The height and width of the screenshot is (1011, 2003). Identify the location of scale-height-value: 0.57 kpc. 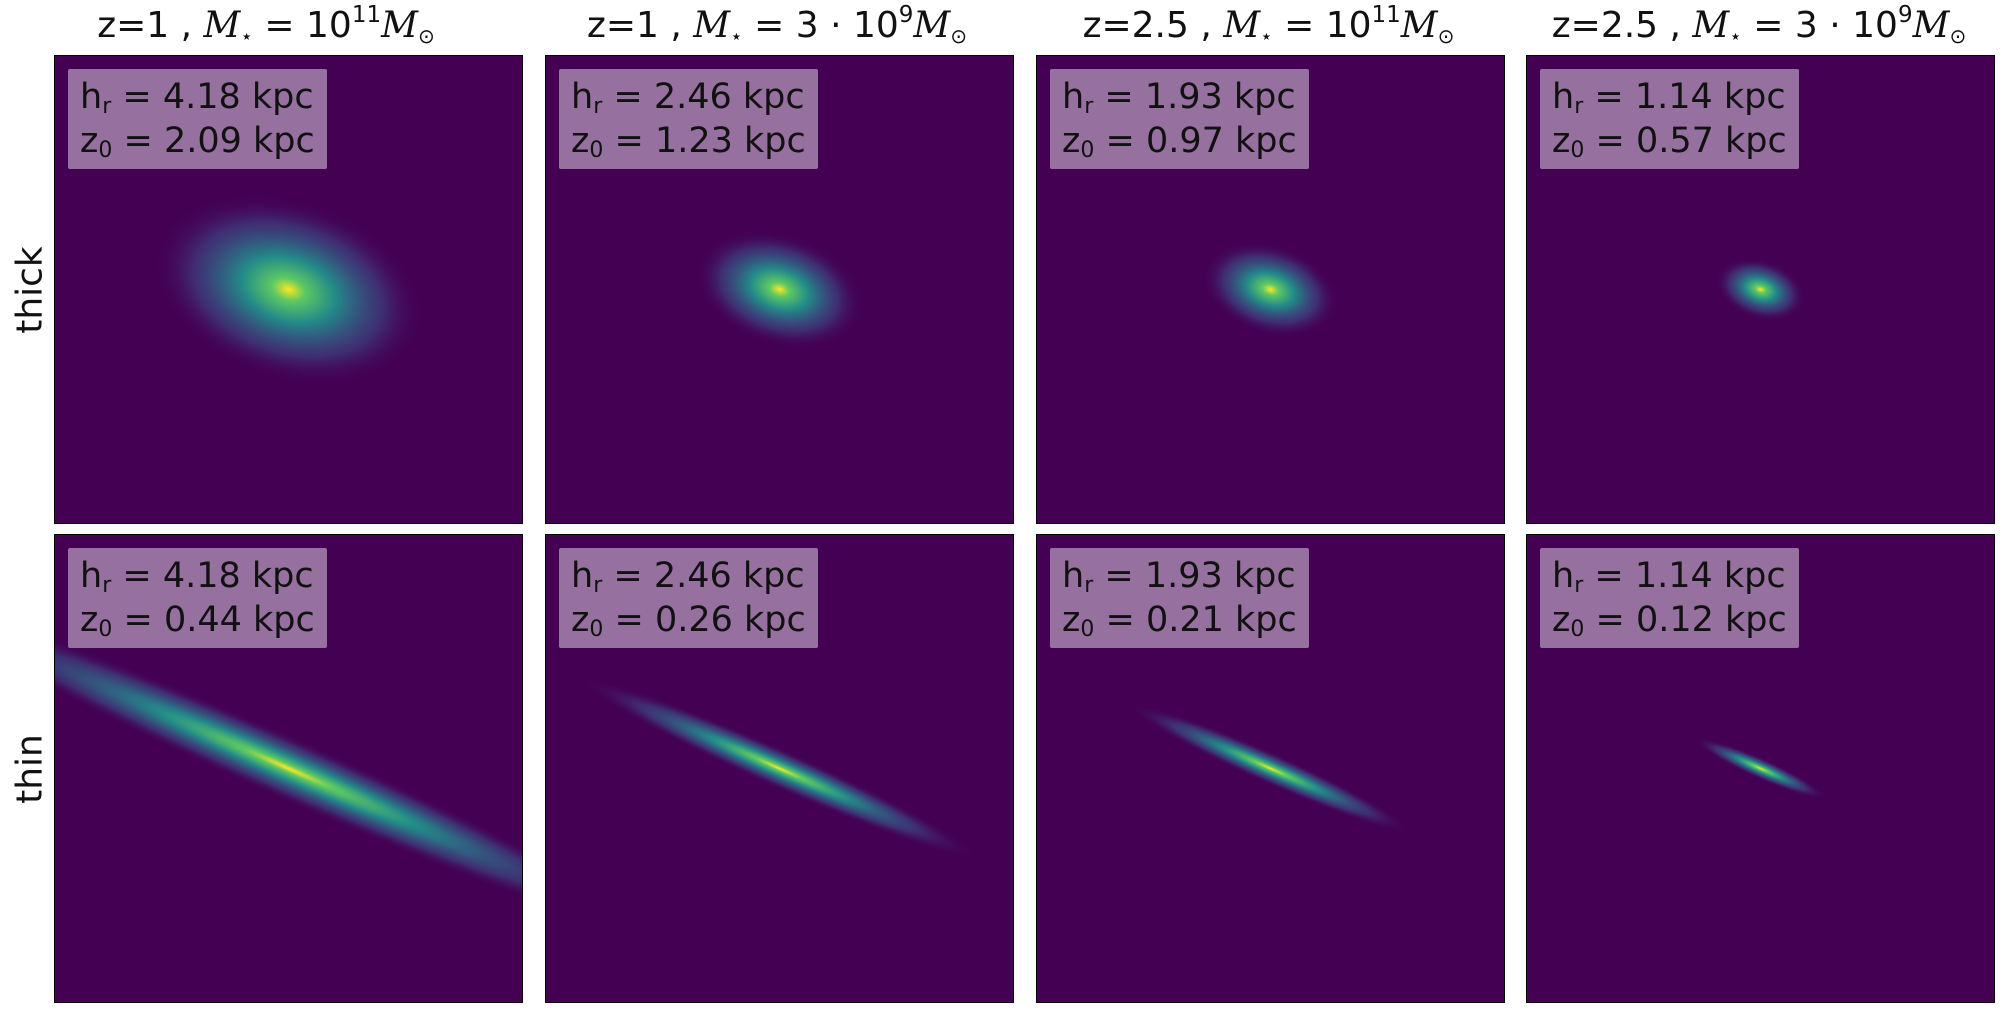
(1711, 141).